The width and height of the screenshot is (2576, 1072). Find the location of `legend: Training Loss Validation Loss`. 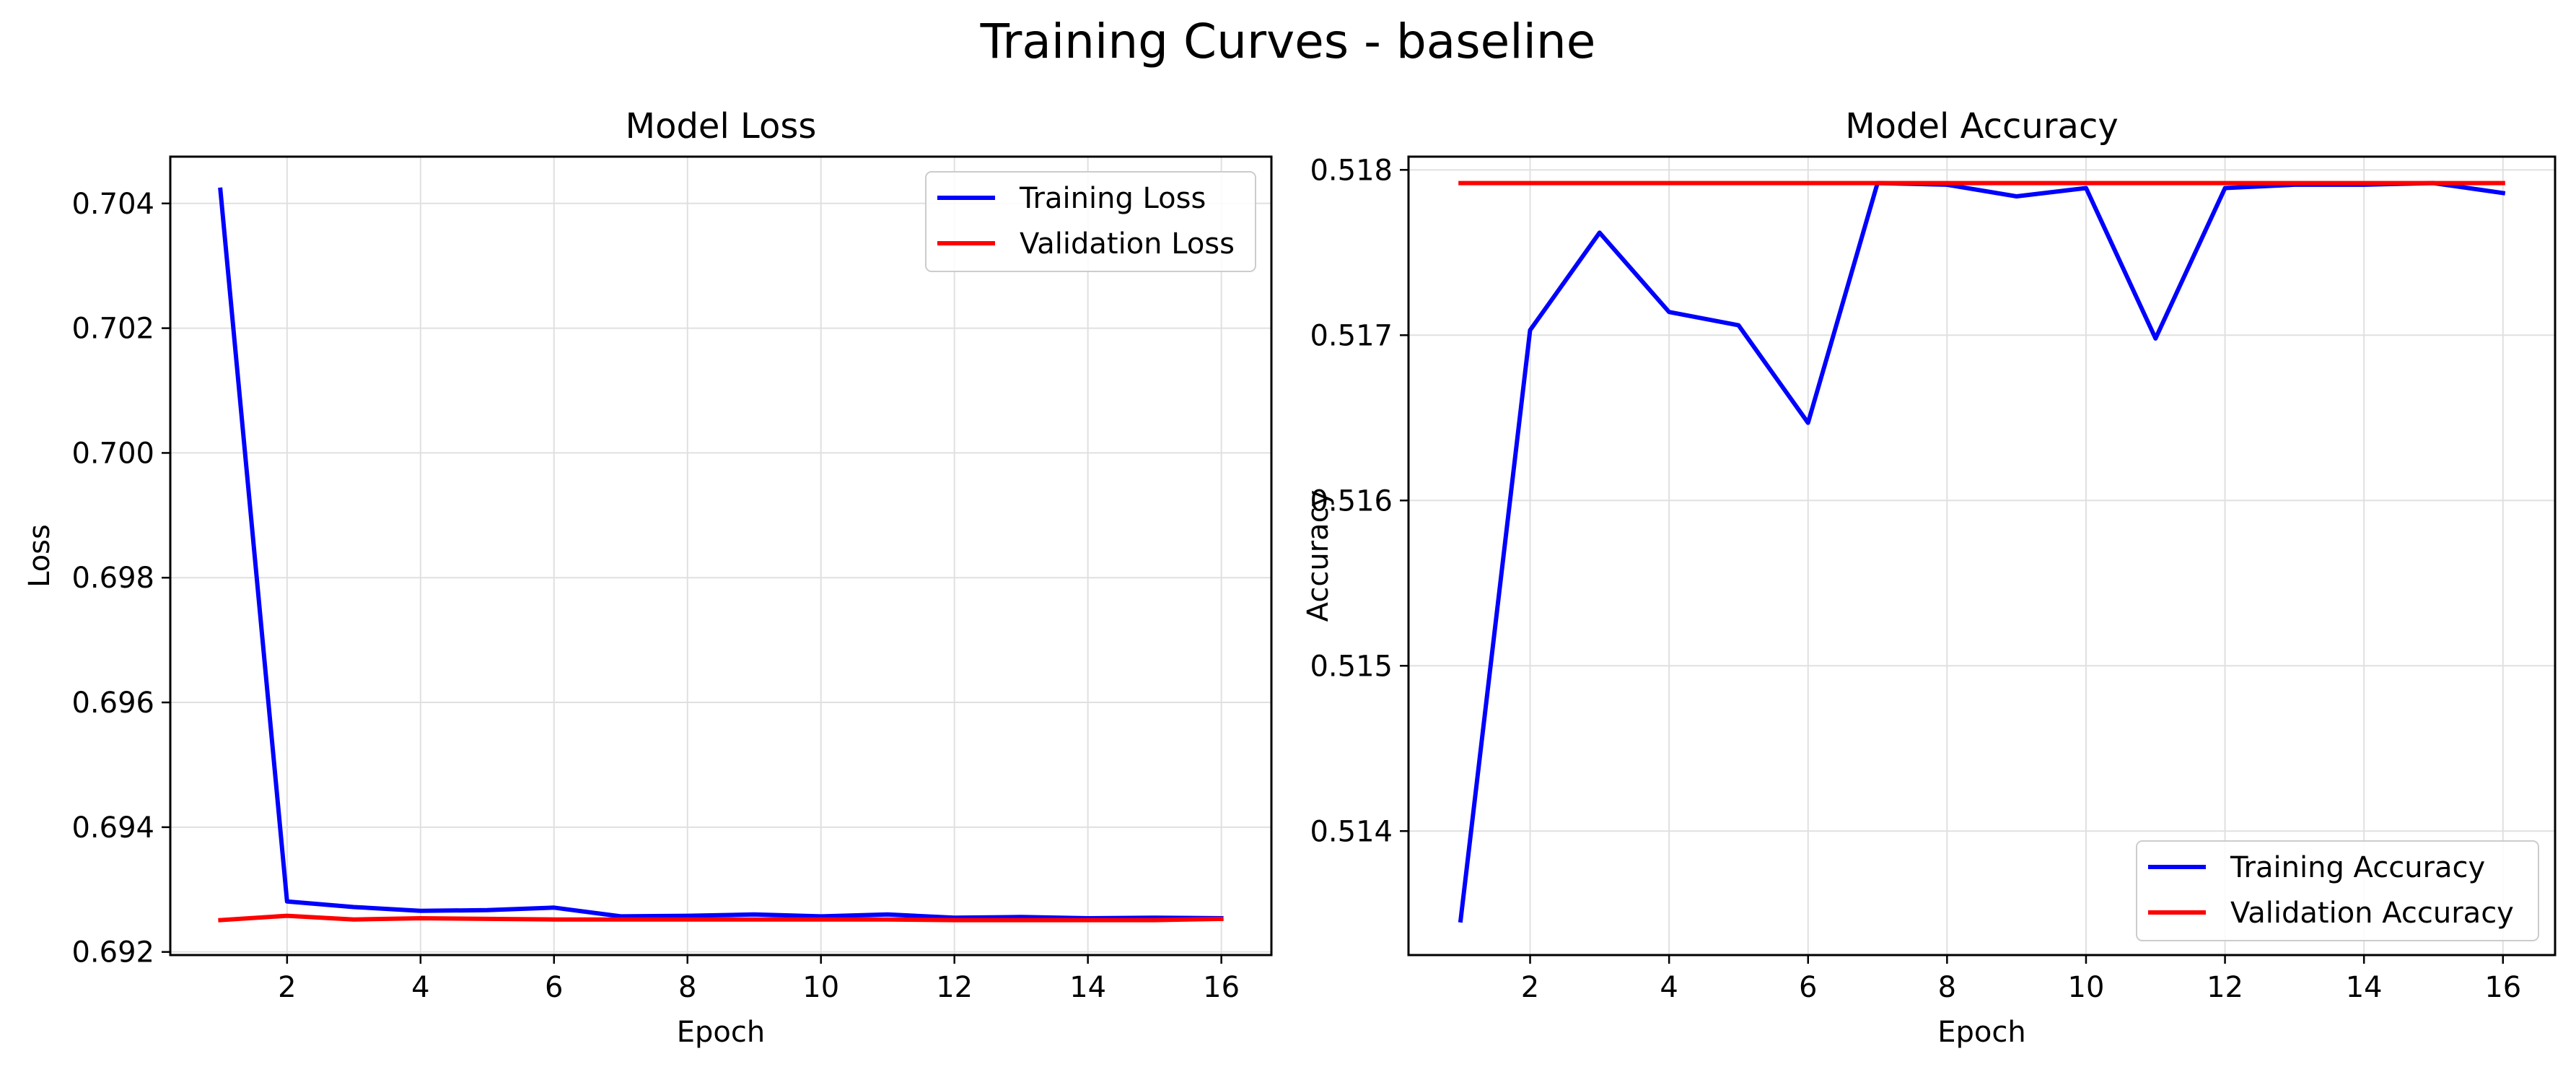

legend: Training Loss Validation Loss is located at coordinates (1090, 221).